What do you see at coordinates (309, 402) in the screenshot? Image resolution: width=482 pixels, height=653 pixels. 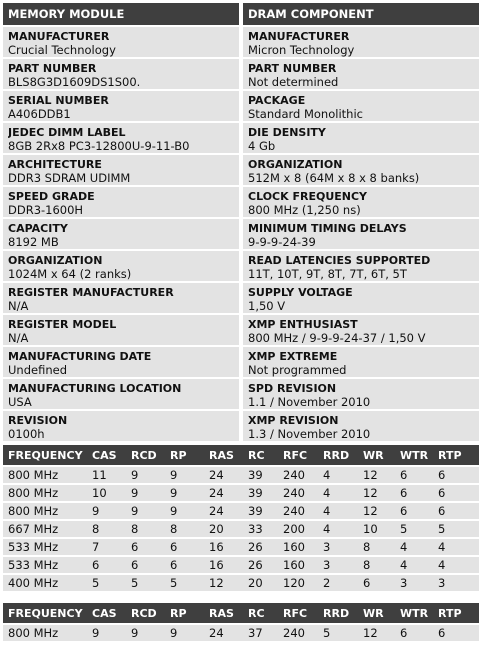 I see `component-field-value: 1.1 / November 2010` at bounding box center [309, 402].